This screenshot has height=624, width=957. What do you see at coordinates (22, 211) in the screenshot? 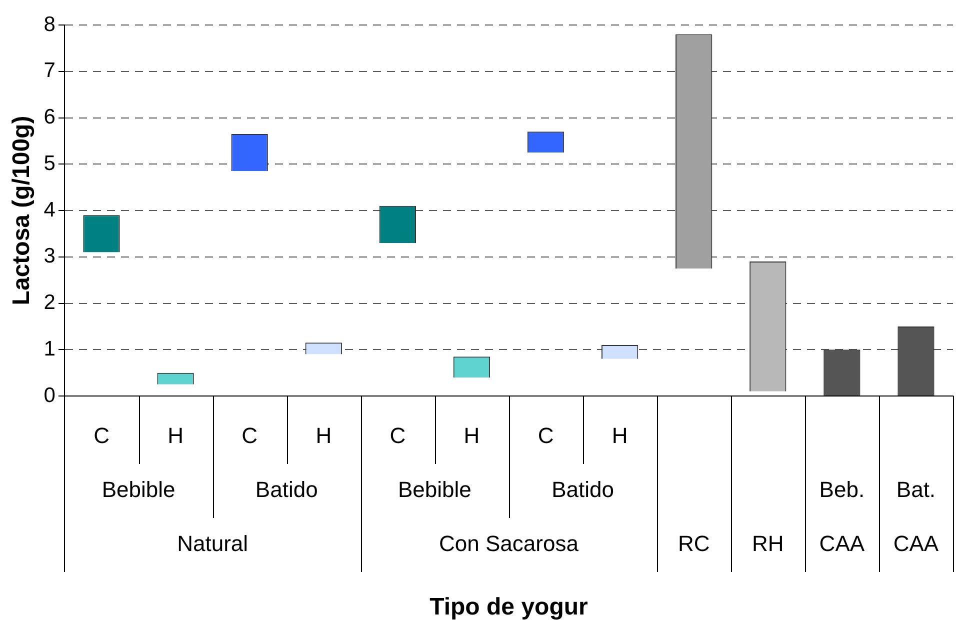
I see `y-axis-title: Lactosa (g/100g)` at bounding box center [22, 211].